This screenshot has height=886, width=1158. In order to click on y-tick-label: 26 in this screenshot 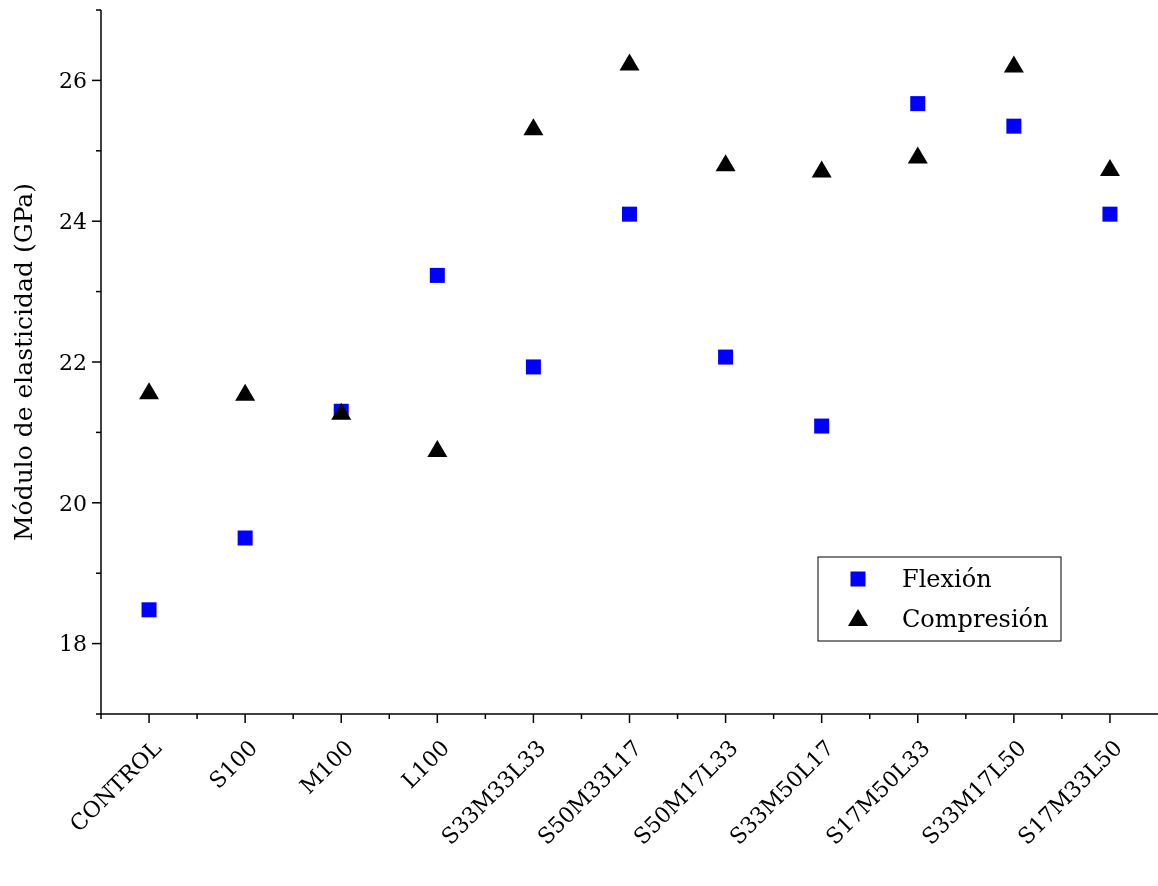, I will do `click(73, 81)`.